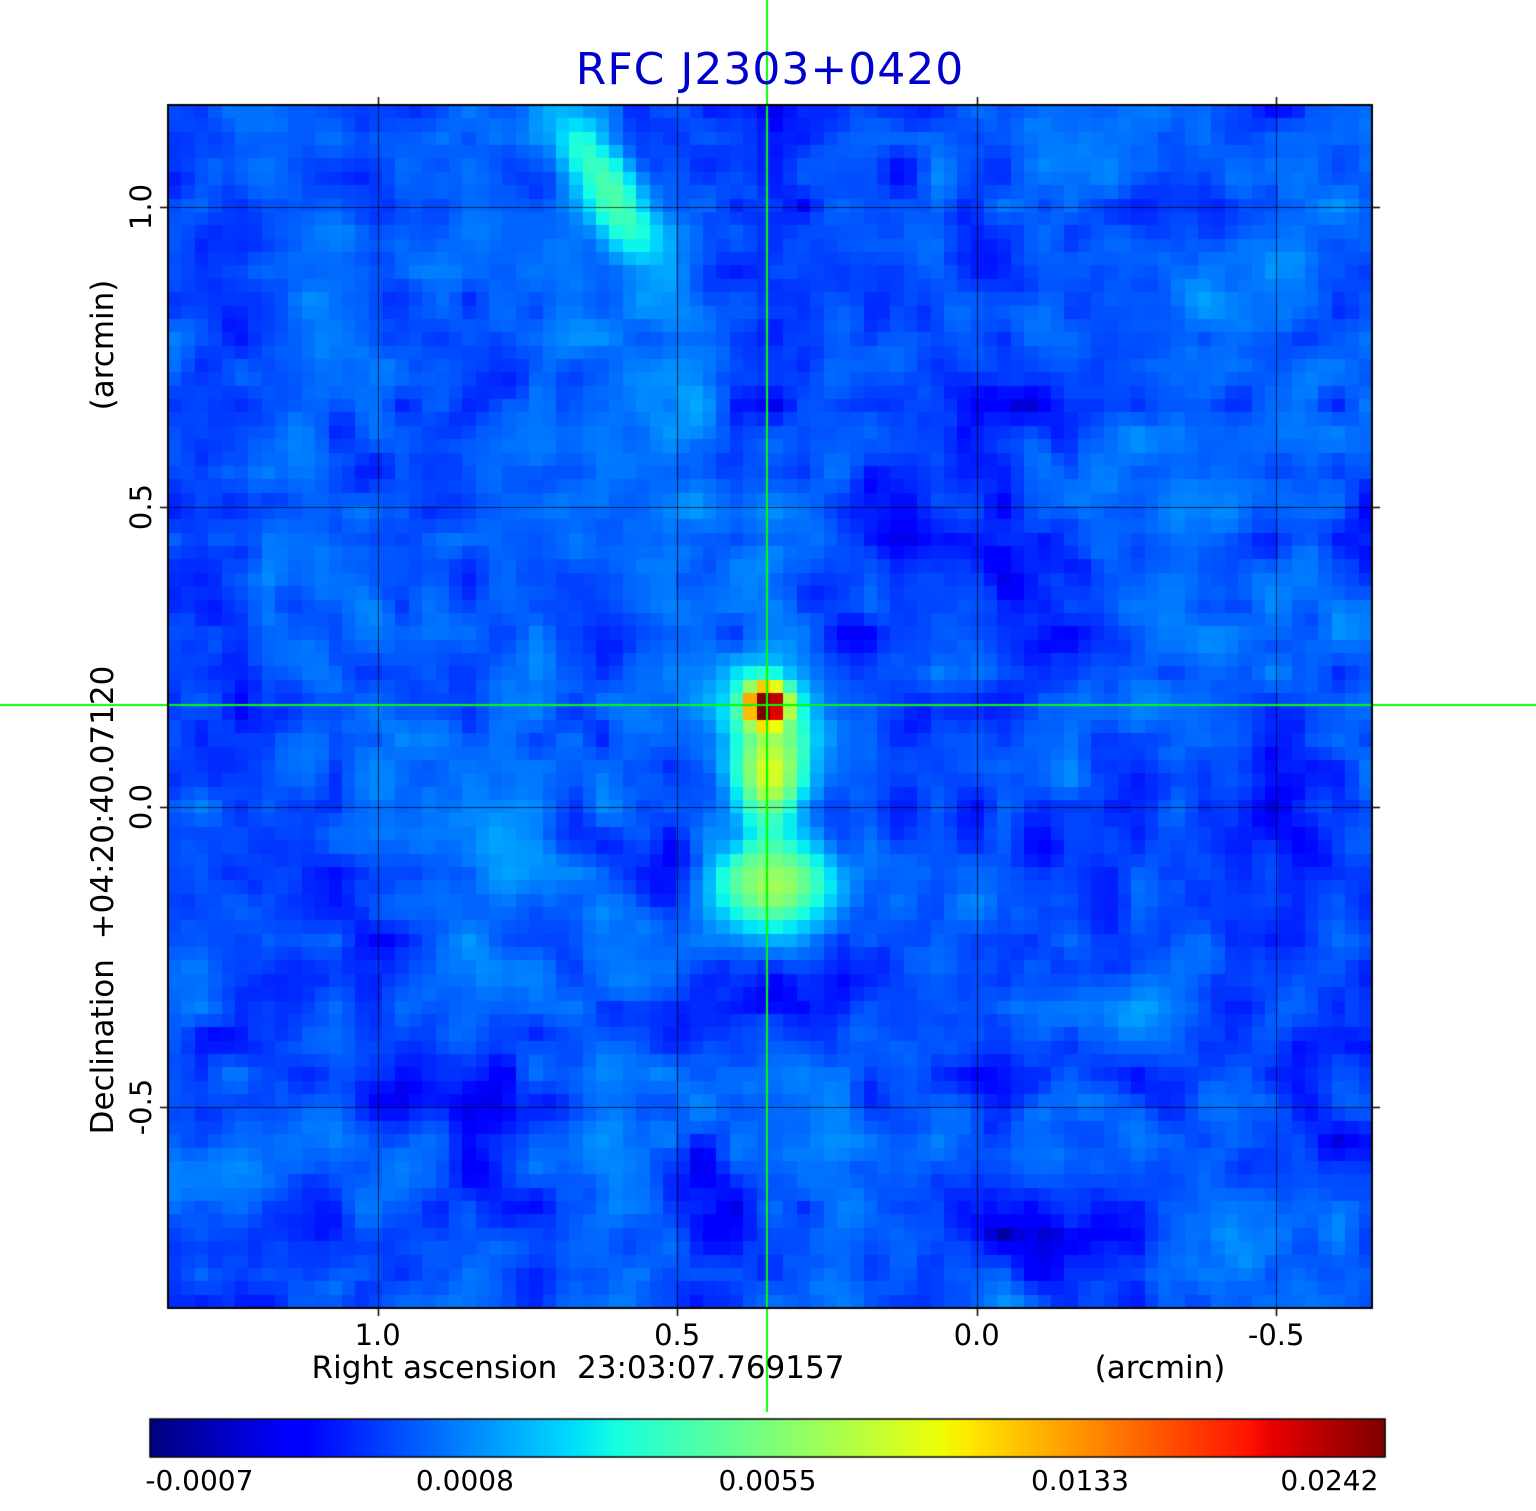 The height and width of the screenshot is (1511, 1536). What do you see at coordinates (770, 69) in the screenshot?
I see `plot-title: RFC J2303+0420` at bounding box center [770, 69].